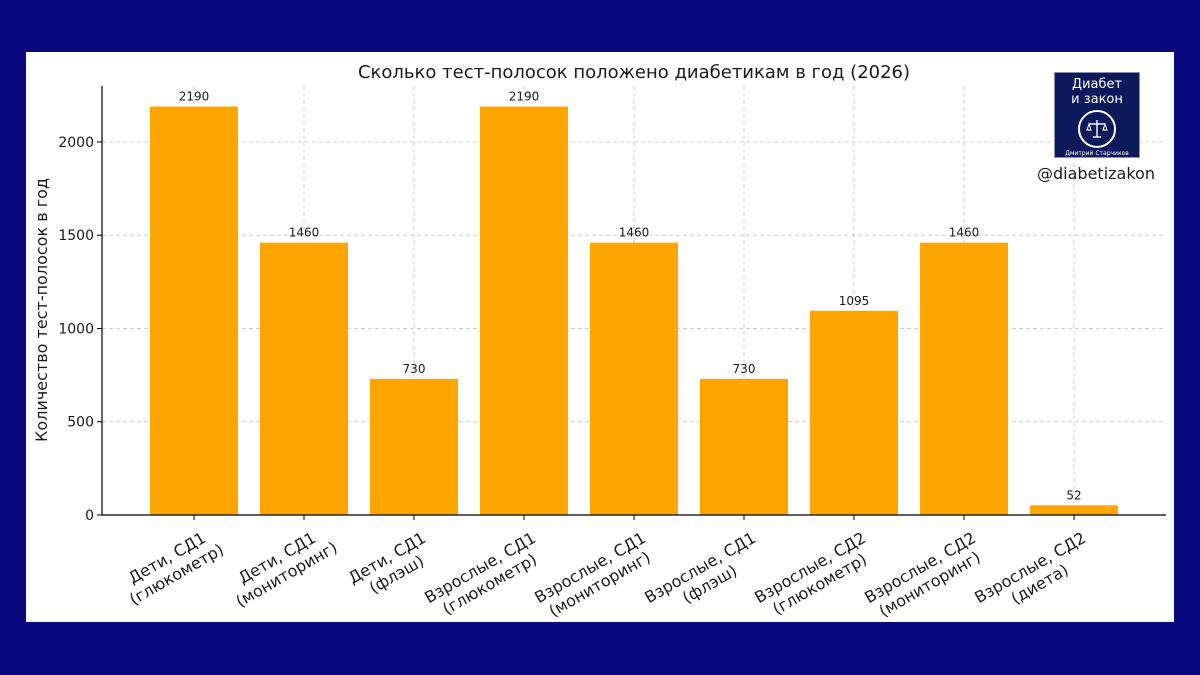  Describe the element at coordinates (76, 236) in the screenshot. I see `y-tick-label: 1500` at that location.